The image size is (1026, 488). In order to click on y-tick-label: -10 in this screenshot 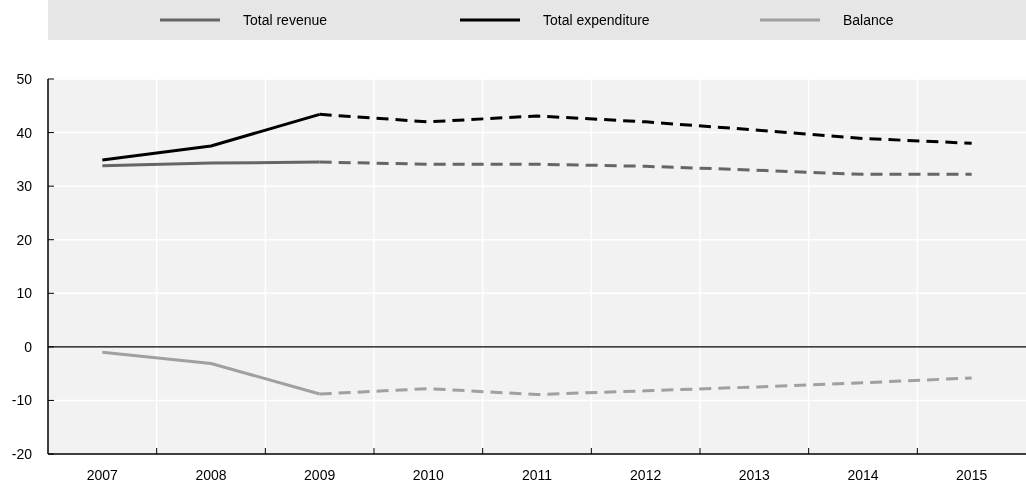, I will do `click(22, 400)`.